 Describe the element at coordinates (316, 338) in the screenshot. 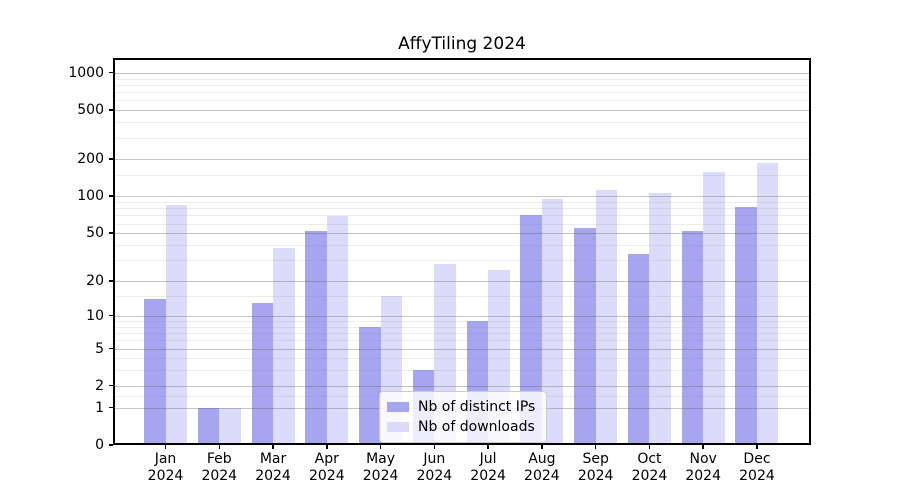

I see `bar-ips-apr` at that location.